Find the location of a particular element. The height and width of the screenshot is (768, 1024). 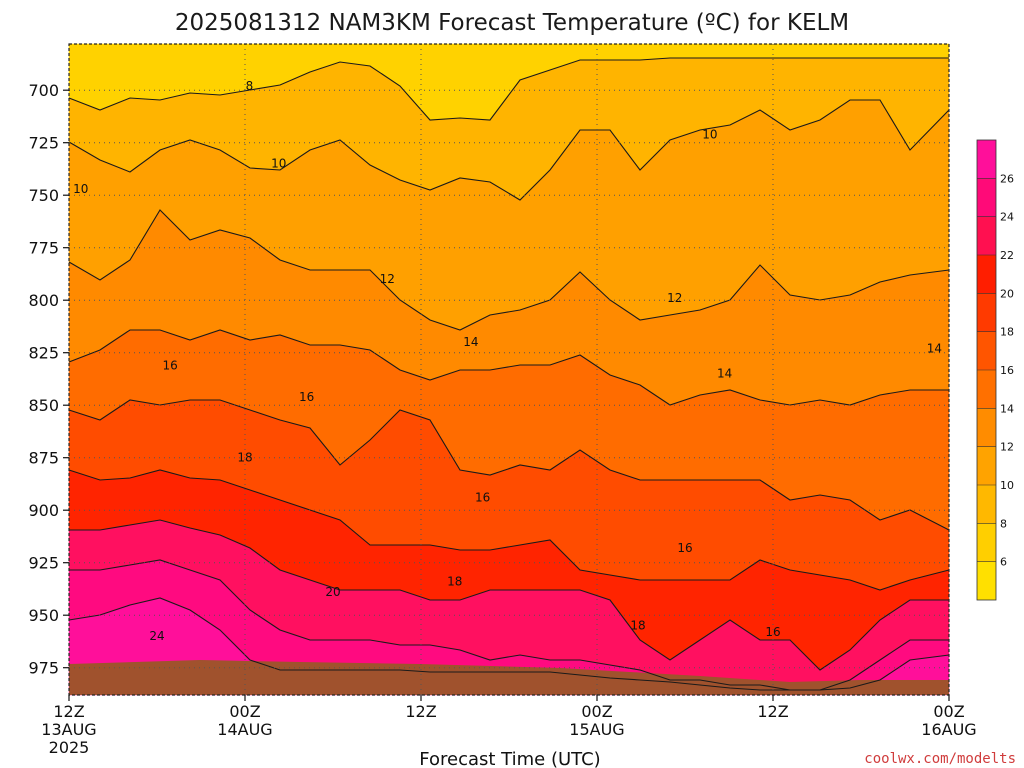

ground-surface is located at coordinates (509, 677).